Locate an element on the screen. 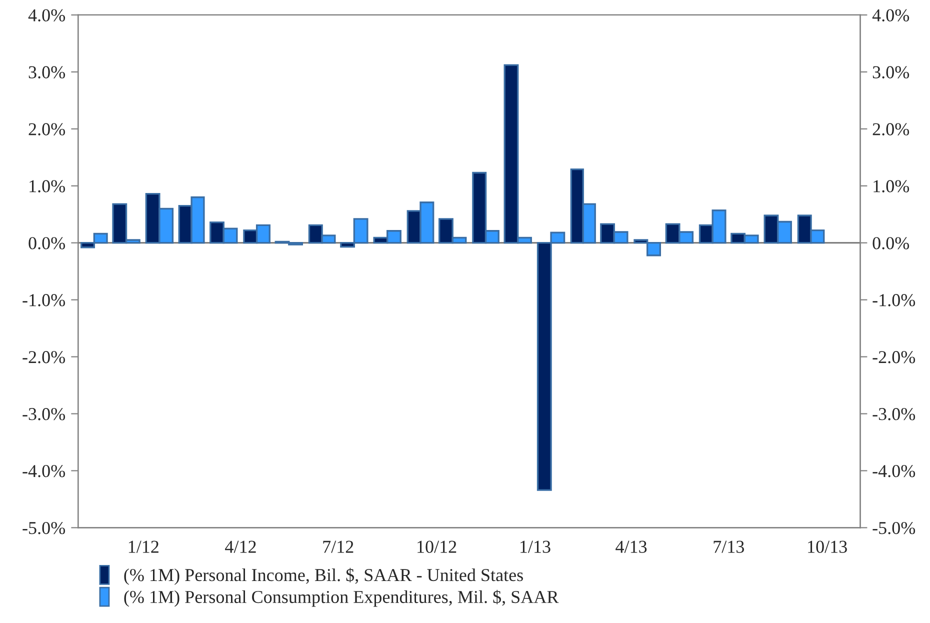 The width and height of the screenshot is (930, 623). y2-tick-label: 4.0% is located at coordinates (891, 15).